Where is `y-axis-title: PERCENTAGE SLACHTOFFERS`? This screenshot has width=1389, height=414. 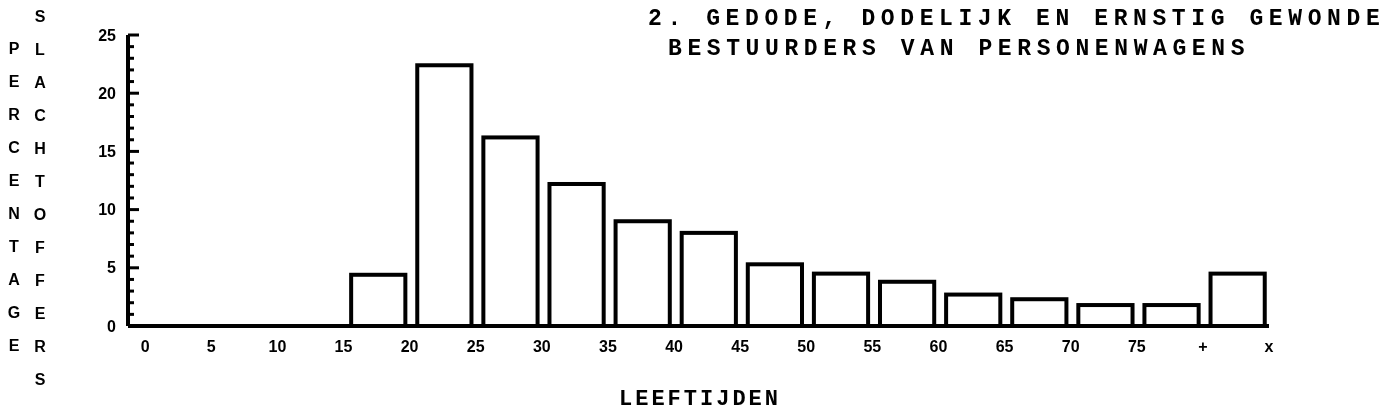 y-axis-title: PERCENTAGE SLACHTOFFERS is located at coordinates (27, 206).